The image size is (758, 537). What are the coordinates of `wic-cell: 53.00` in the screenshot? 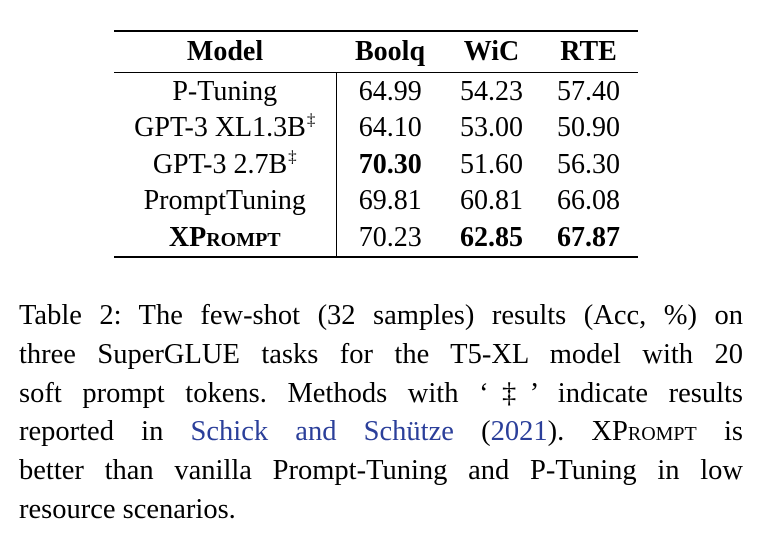 It's located at (491, 128).